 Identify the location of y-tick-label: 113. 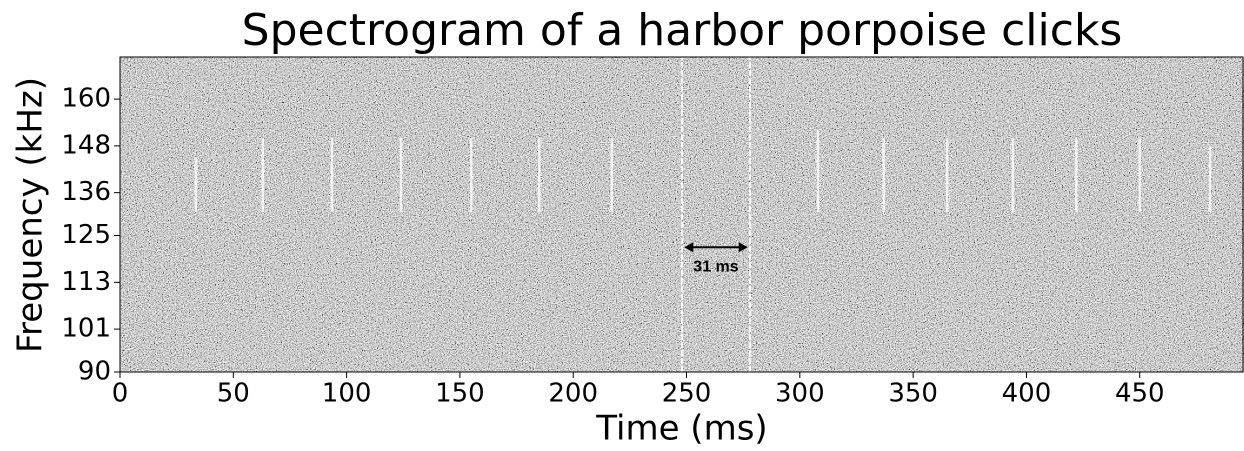
(86, 282).